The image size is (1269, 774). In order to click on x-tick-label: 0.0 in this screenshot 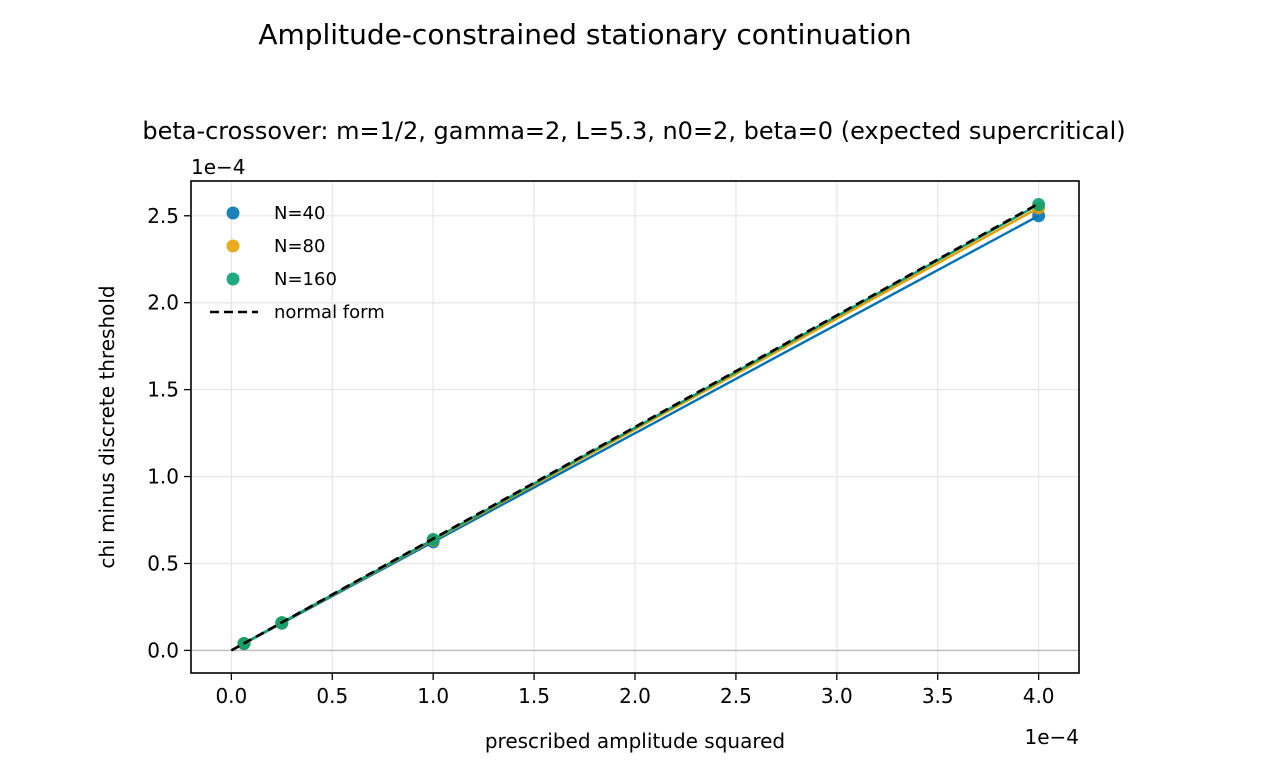, I will do `click(231, 696)`.